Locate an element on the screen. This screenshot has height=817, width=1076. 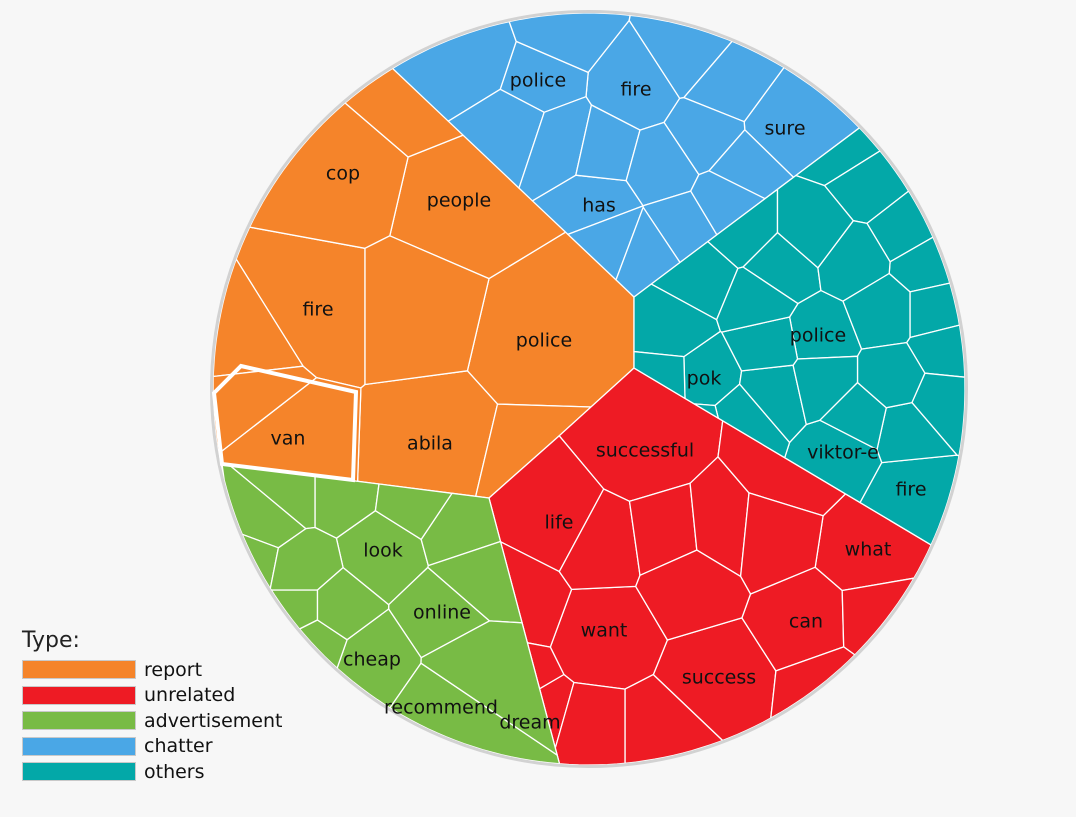
legend-item-advertisement: advertisement is located at coordinates (152, 721).